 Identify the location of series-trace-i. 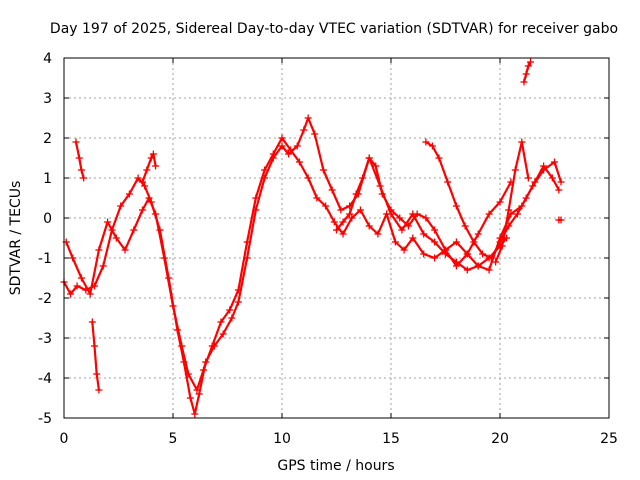
(527, 72).